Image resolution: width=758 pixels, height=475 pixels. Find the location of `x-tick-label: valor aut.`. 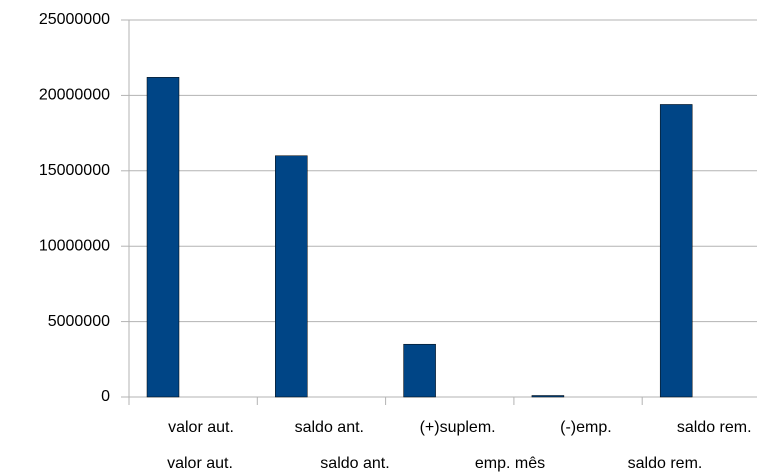

x-tick-label: valor aut. is located at coordinates (201, 427).